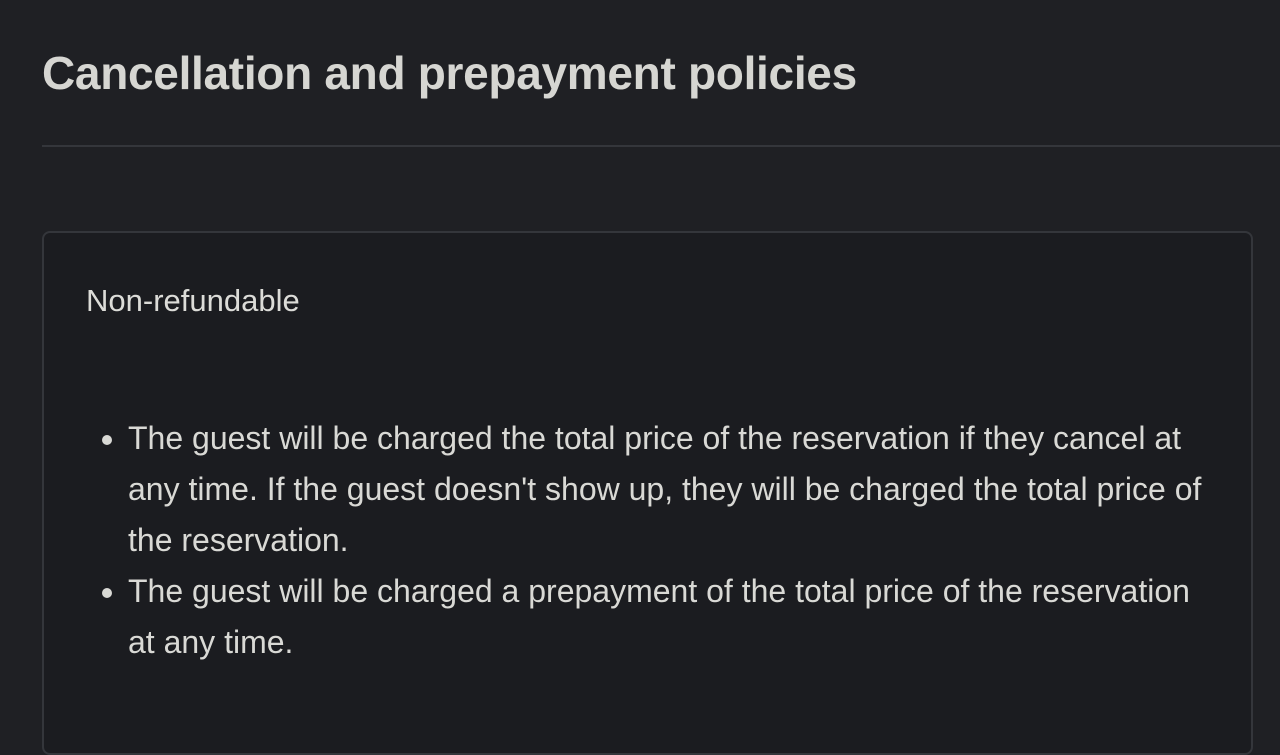  What do you see at coordinates (193, 300) in the screenshot?
I see `policy-name: Non-refundable` at bounding box center [193, 300].